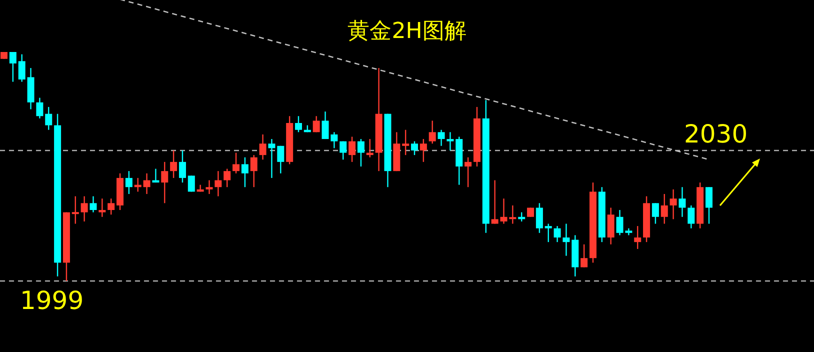 The height and width of the screenshot is (352, 814). Describe the element at coordinates (716, 133) in the screenshot. I see `annotation: 2030` at that location.